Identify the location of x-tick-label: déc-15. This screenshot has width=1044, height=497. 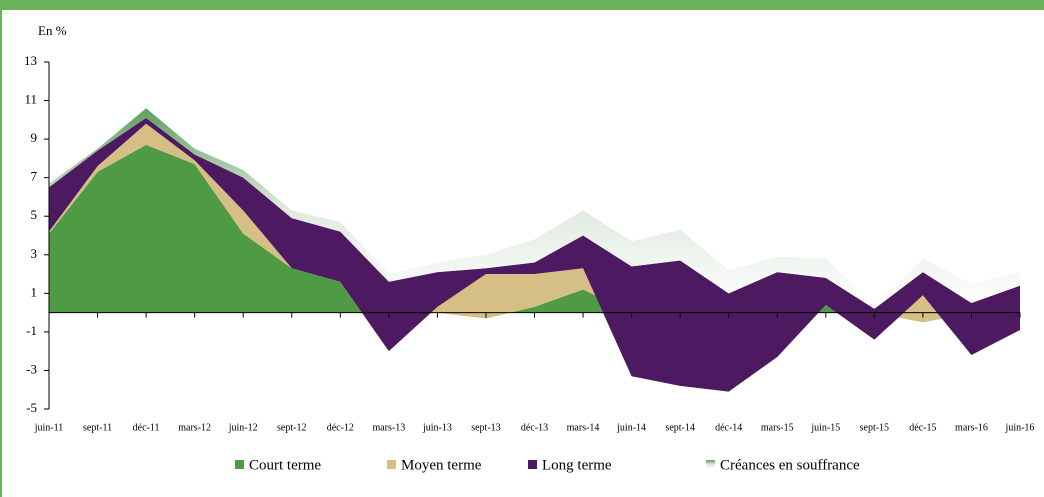
(922, 427).